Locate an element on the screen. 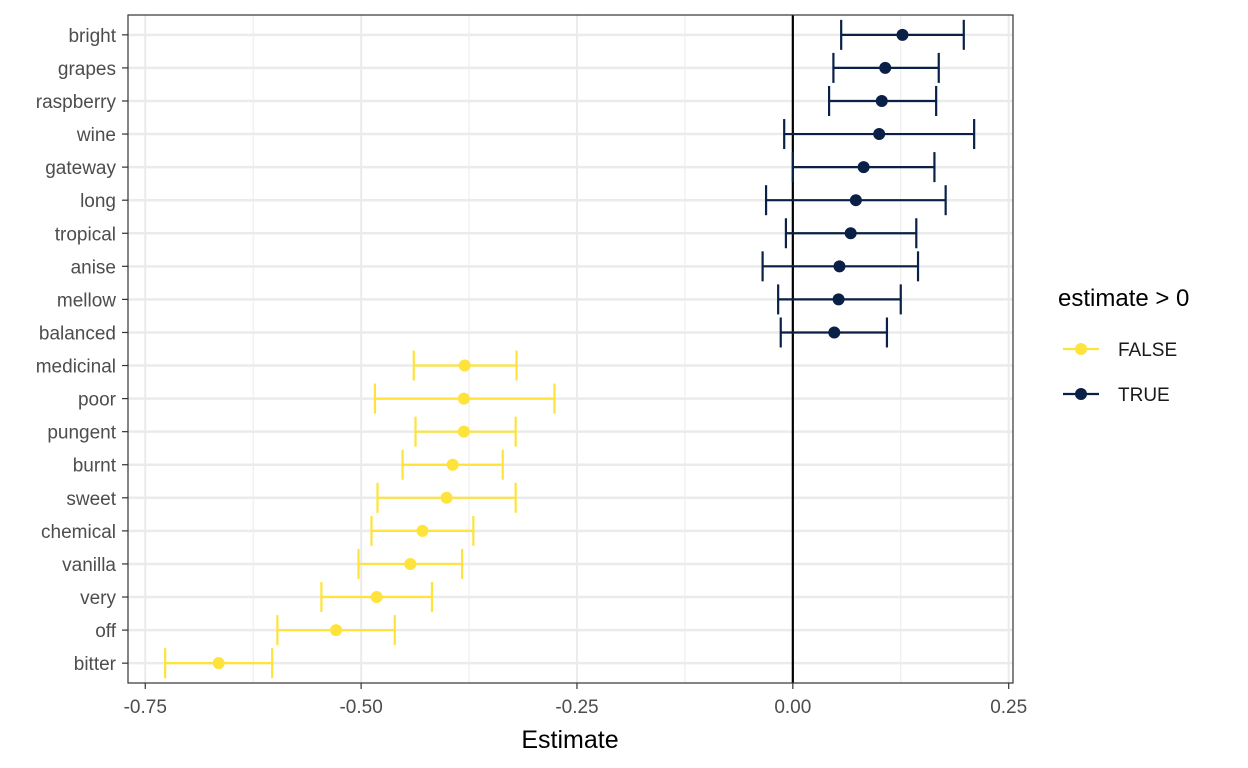 The width and height of the screenshot is (1248, 768). y-tick-label-bitter: bitter is located at coordinates (95, 664).